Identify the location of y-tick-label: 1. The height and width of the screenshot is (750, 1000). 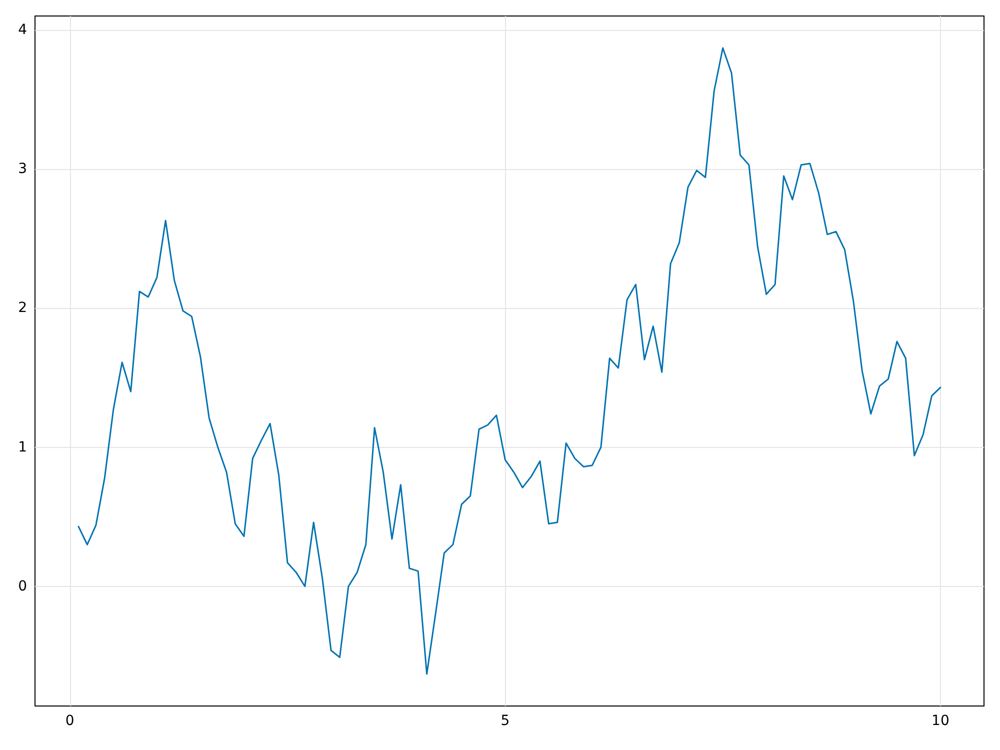
(22, 447).